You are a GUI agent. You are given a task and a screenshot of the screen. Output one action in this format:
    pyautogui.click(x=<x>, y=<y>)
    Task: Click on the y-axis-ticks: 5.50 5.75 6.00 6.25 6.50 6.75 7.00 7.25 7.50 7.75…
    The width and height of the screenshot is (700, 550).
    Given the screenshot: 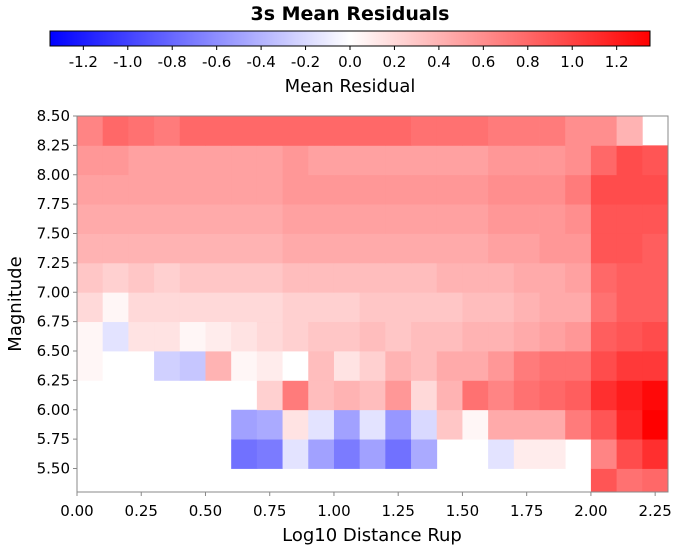 What is the action you would take?
    pyautogui.click(x=57, y=292)
    